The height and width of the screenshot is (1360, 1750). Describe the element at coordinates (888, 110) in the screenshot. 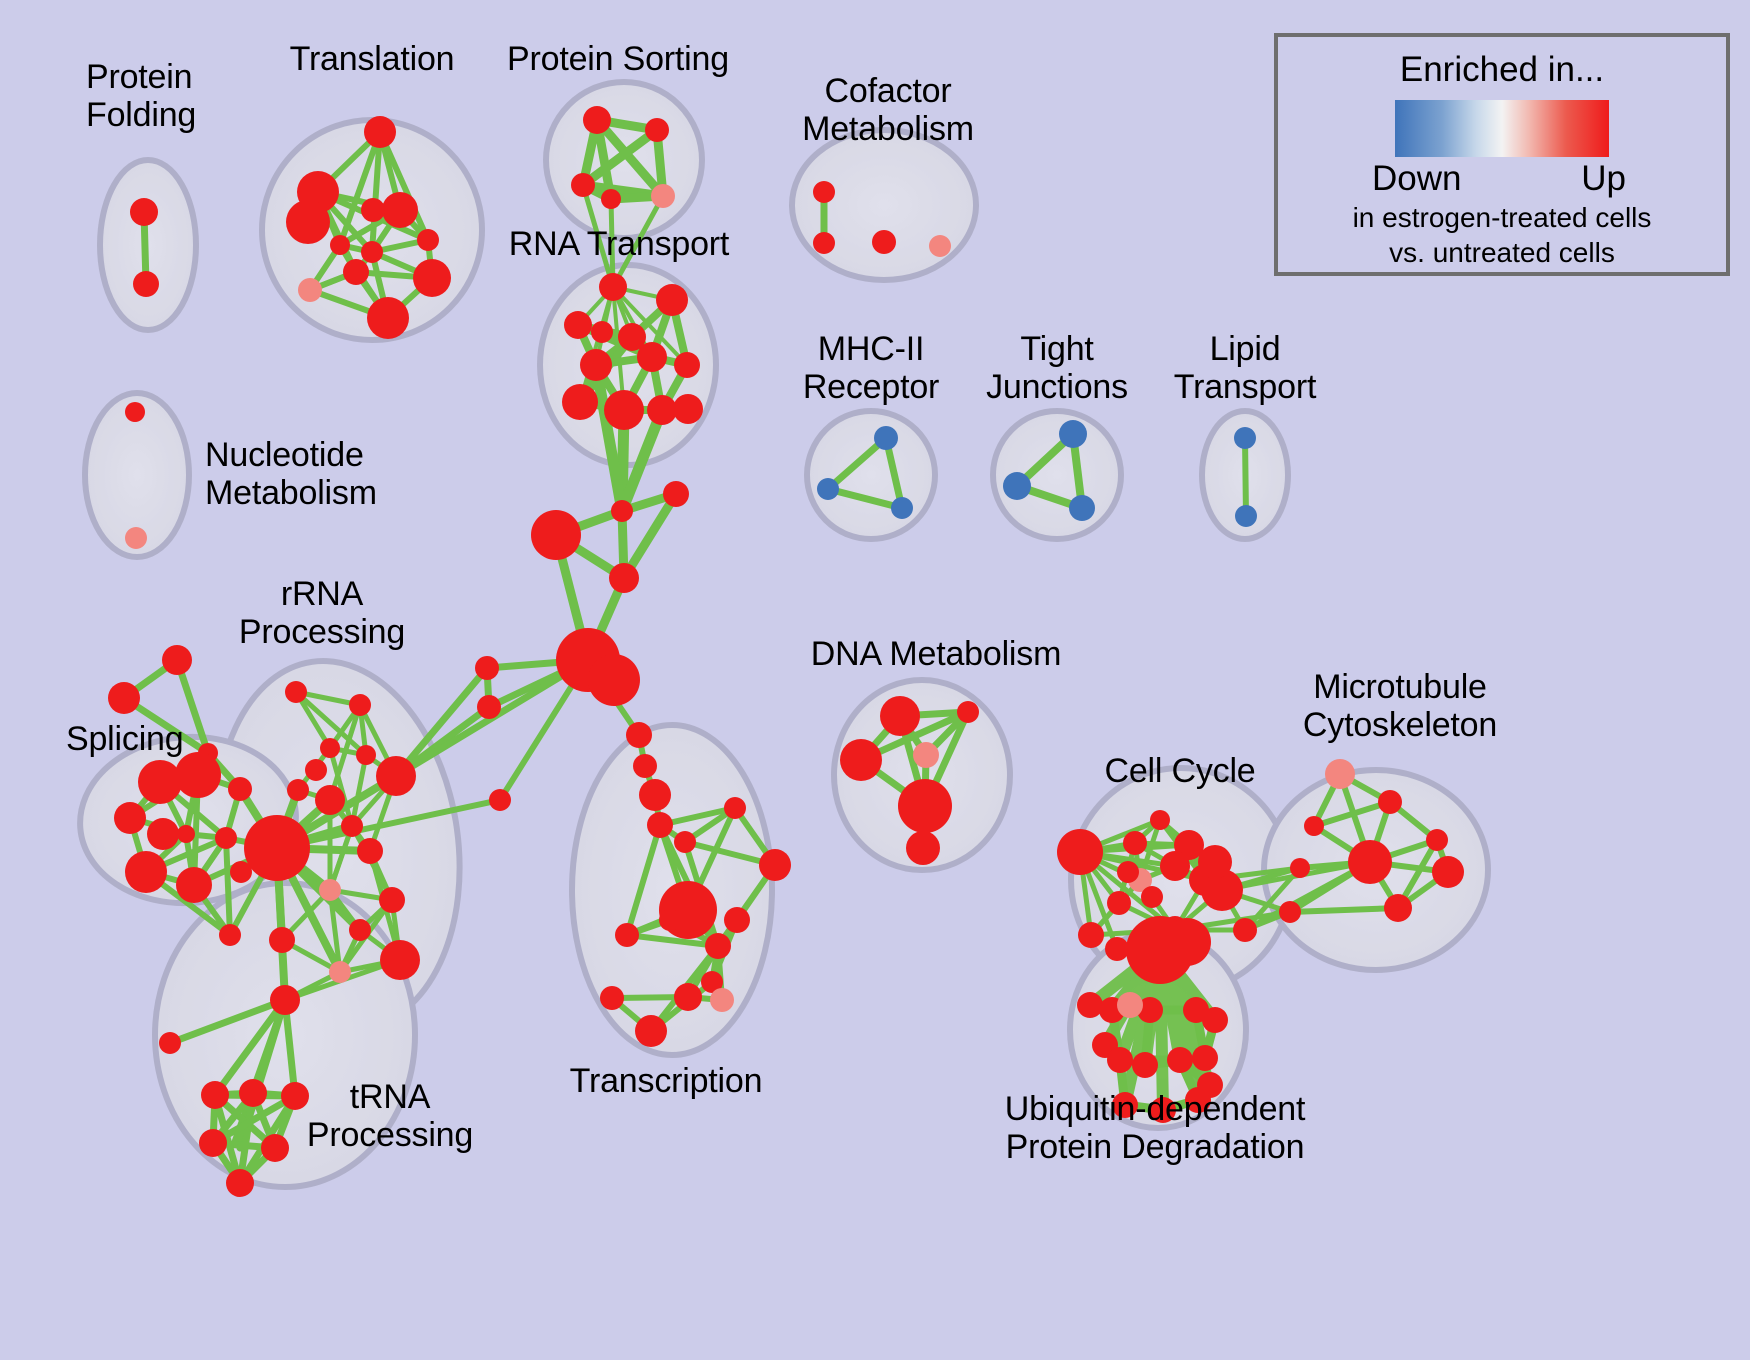

I see `cluster-label-cofactor-metabolism: Cofactor Metabolism` at that location.